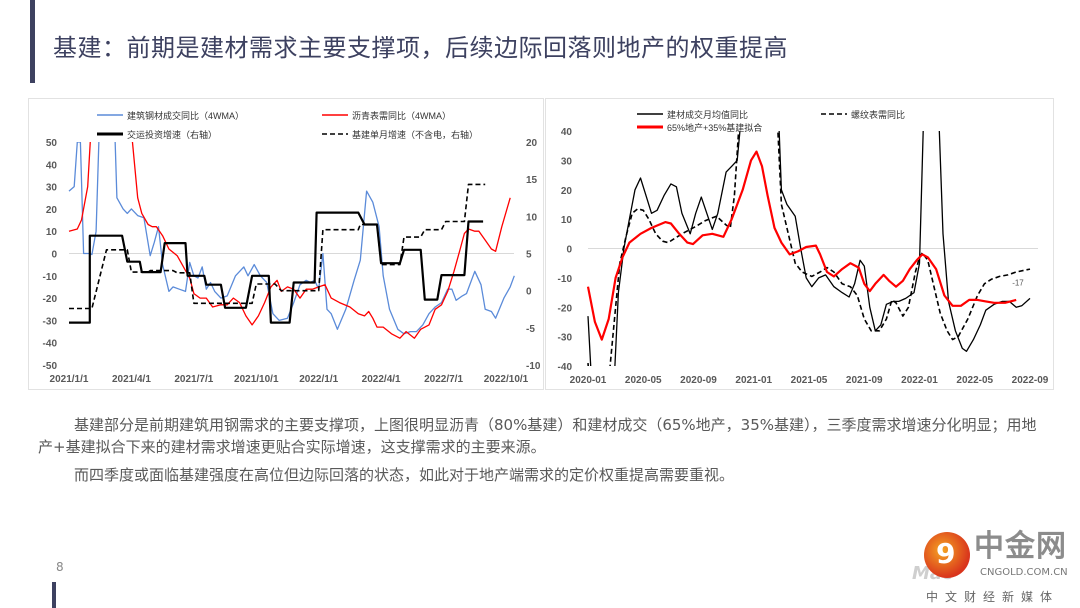 Image resolution: width=1080 pixels, height=608 pixels. Describe the element at coordinates (52, 143) in the screenshot. I see `y-axis-tick-label: 50` at that location.